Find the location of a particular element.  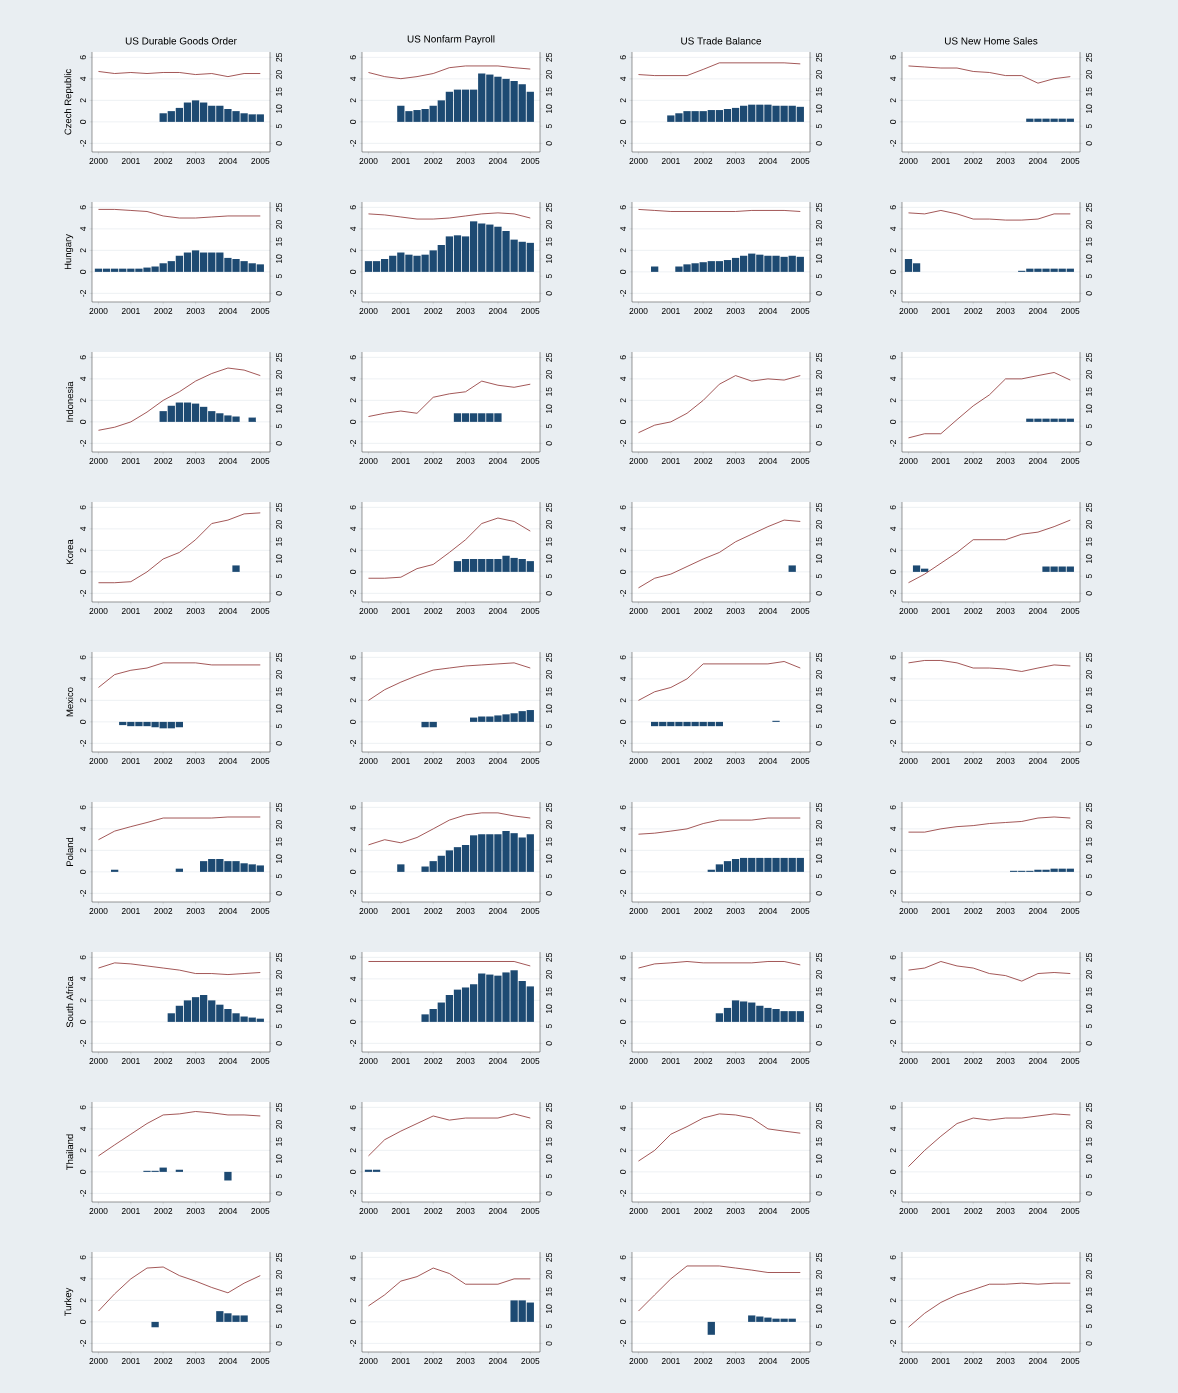

chart-title: US Nonfarm Payroll is located at coordinates (451, 40).